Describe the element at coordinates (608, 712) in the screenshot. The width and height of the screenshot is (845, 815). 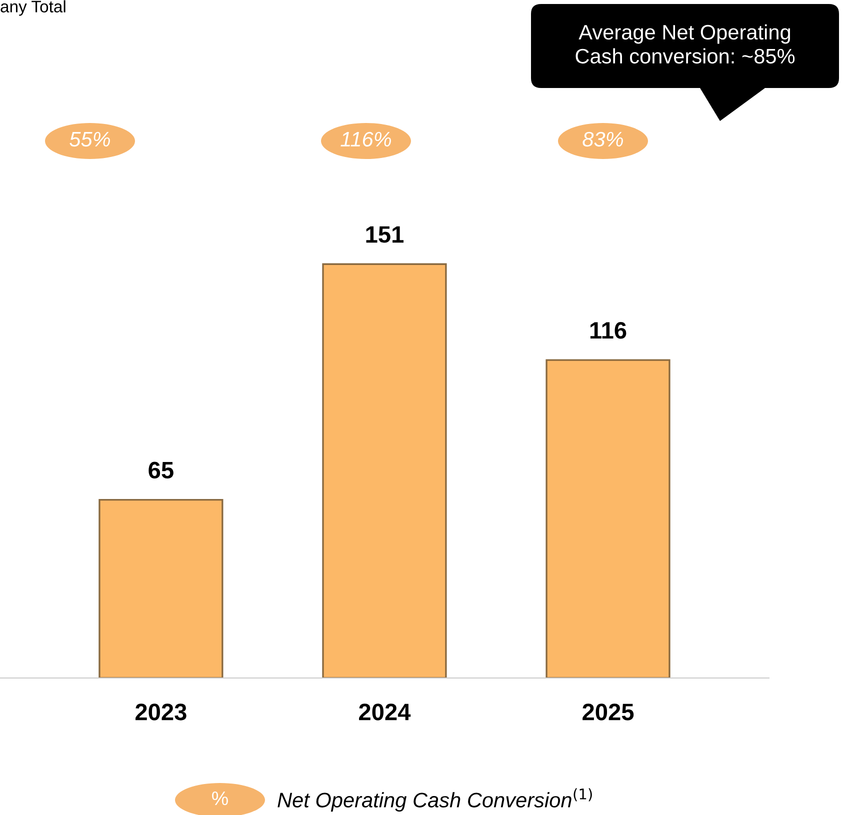
I see `x-tick-label: 2025` at that location.